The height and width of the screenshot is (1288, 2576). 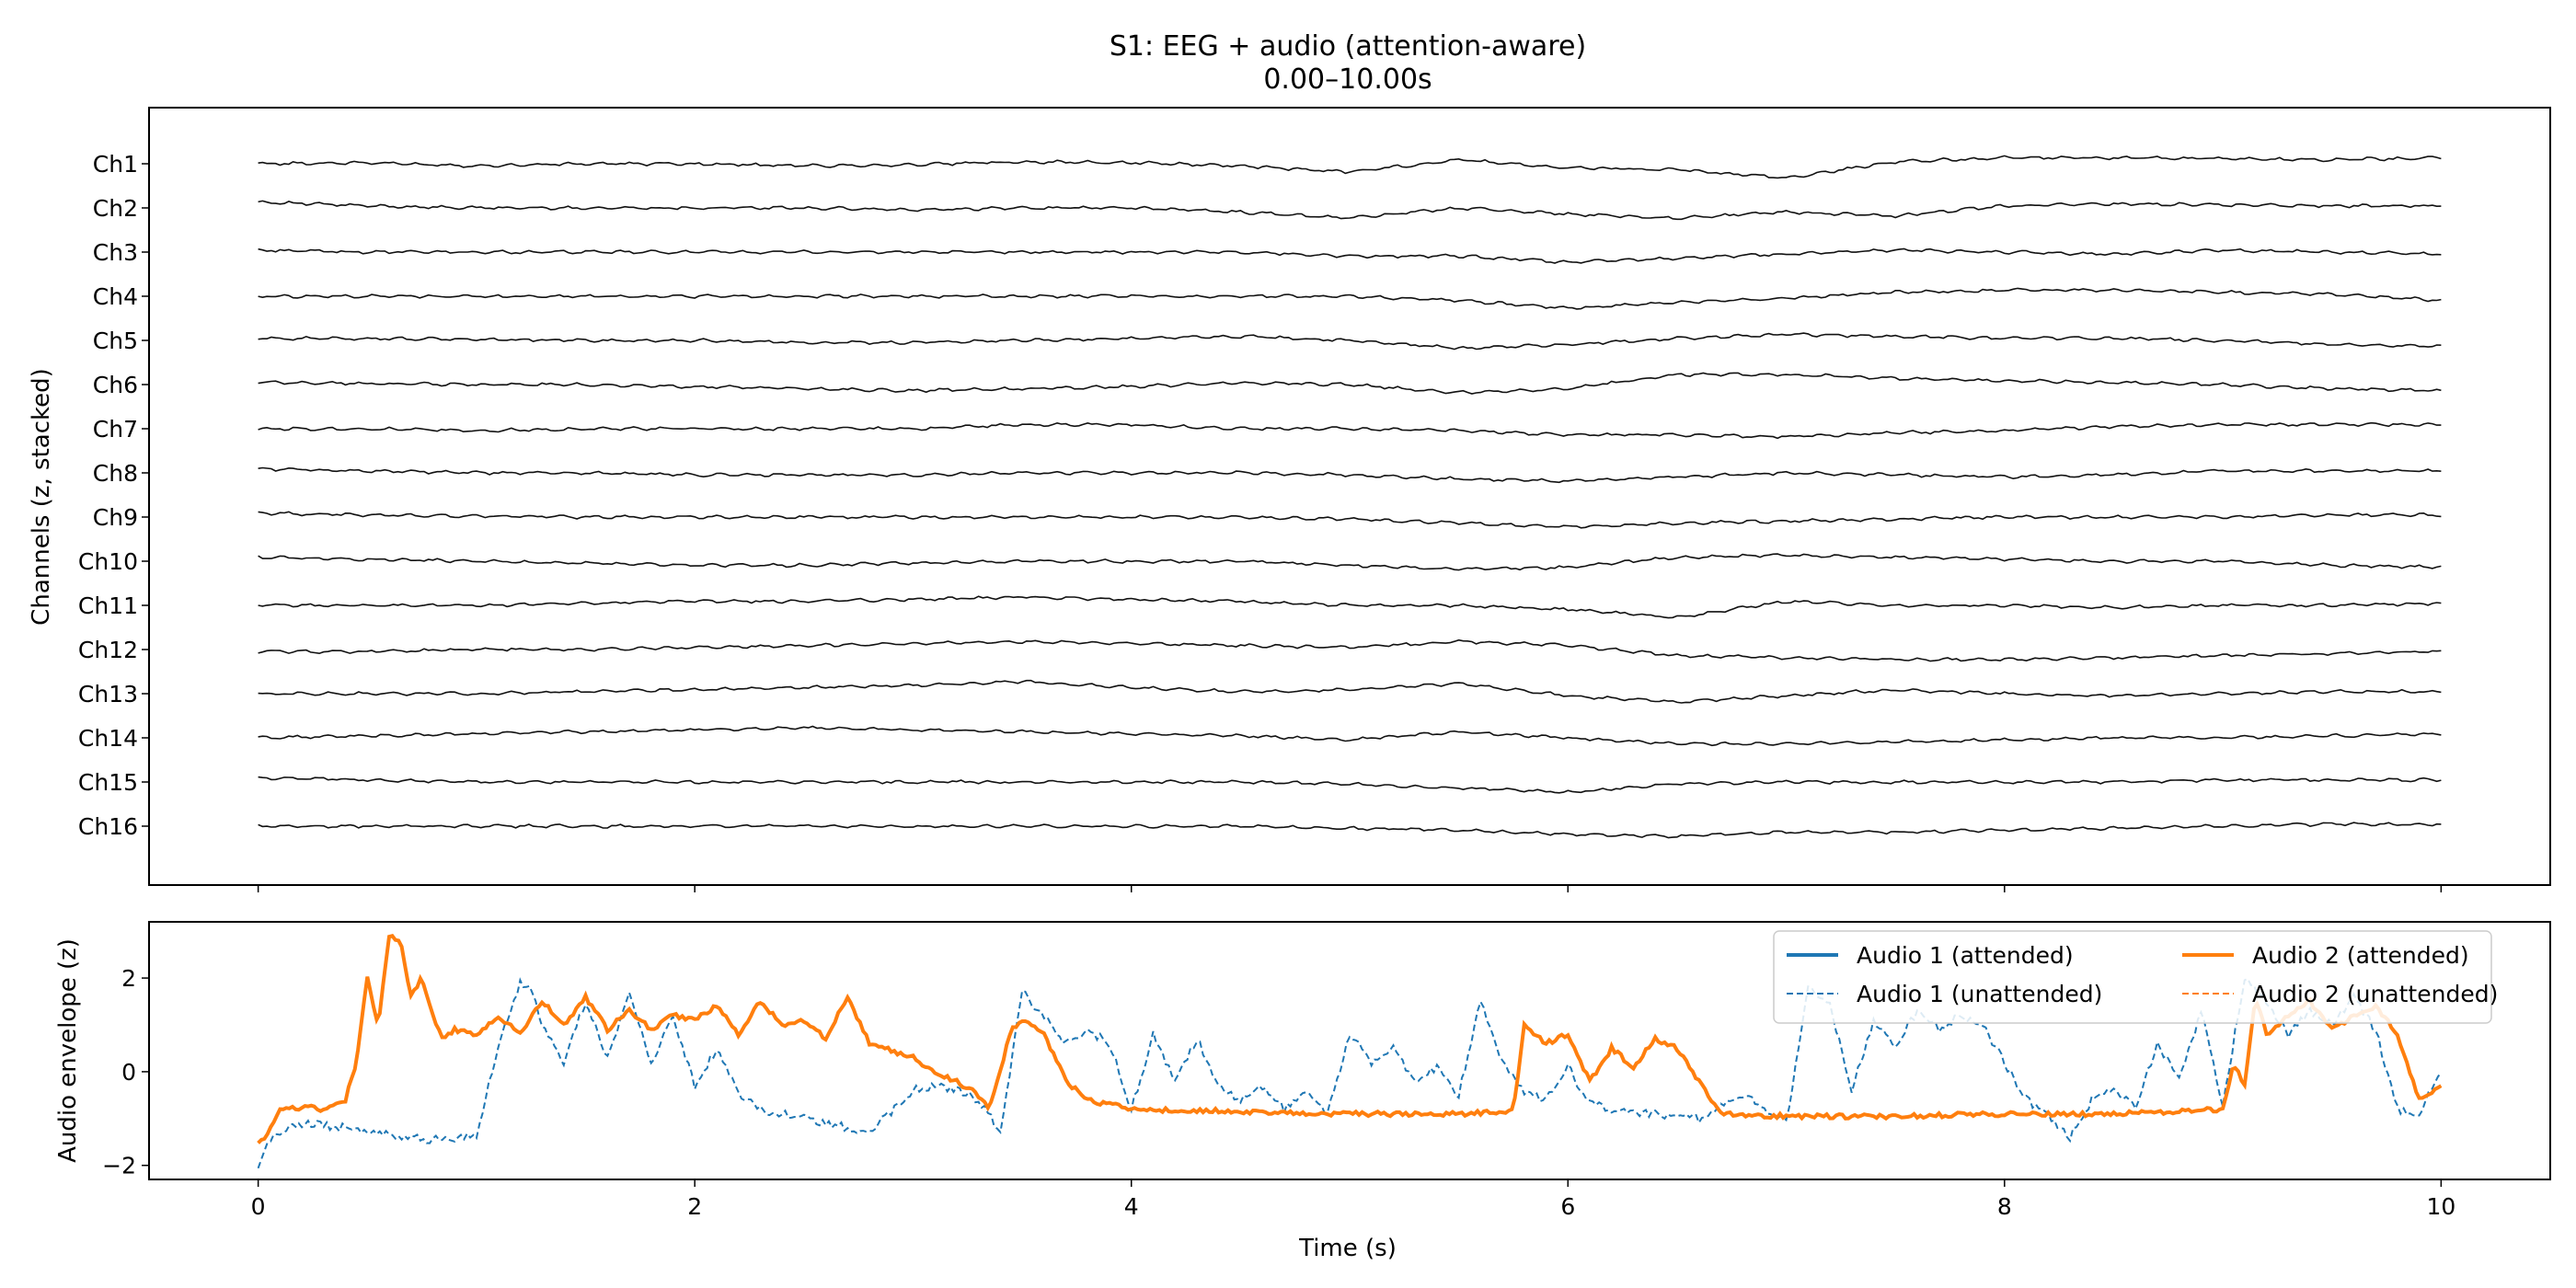 What do you see at coordinates (1350, 650) in the screenshot?
I see `eeg-trace-ch12` at bounding box center [1350, 650].